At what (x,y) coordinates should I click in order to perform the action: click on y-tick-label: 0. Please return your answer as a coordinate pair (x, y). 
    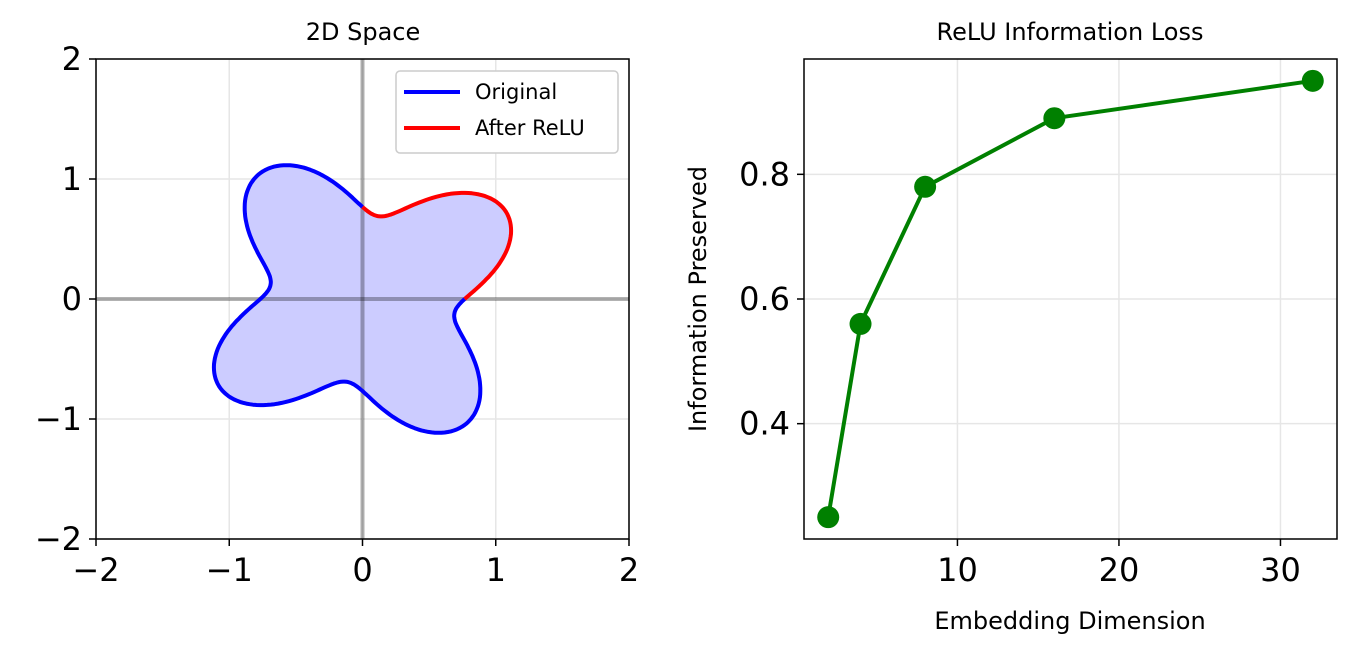
    Looking at the image, I should click on (72, 299).